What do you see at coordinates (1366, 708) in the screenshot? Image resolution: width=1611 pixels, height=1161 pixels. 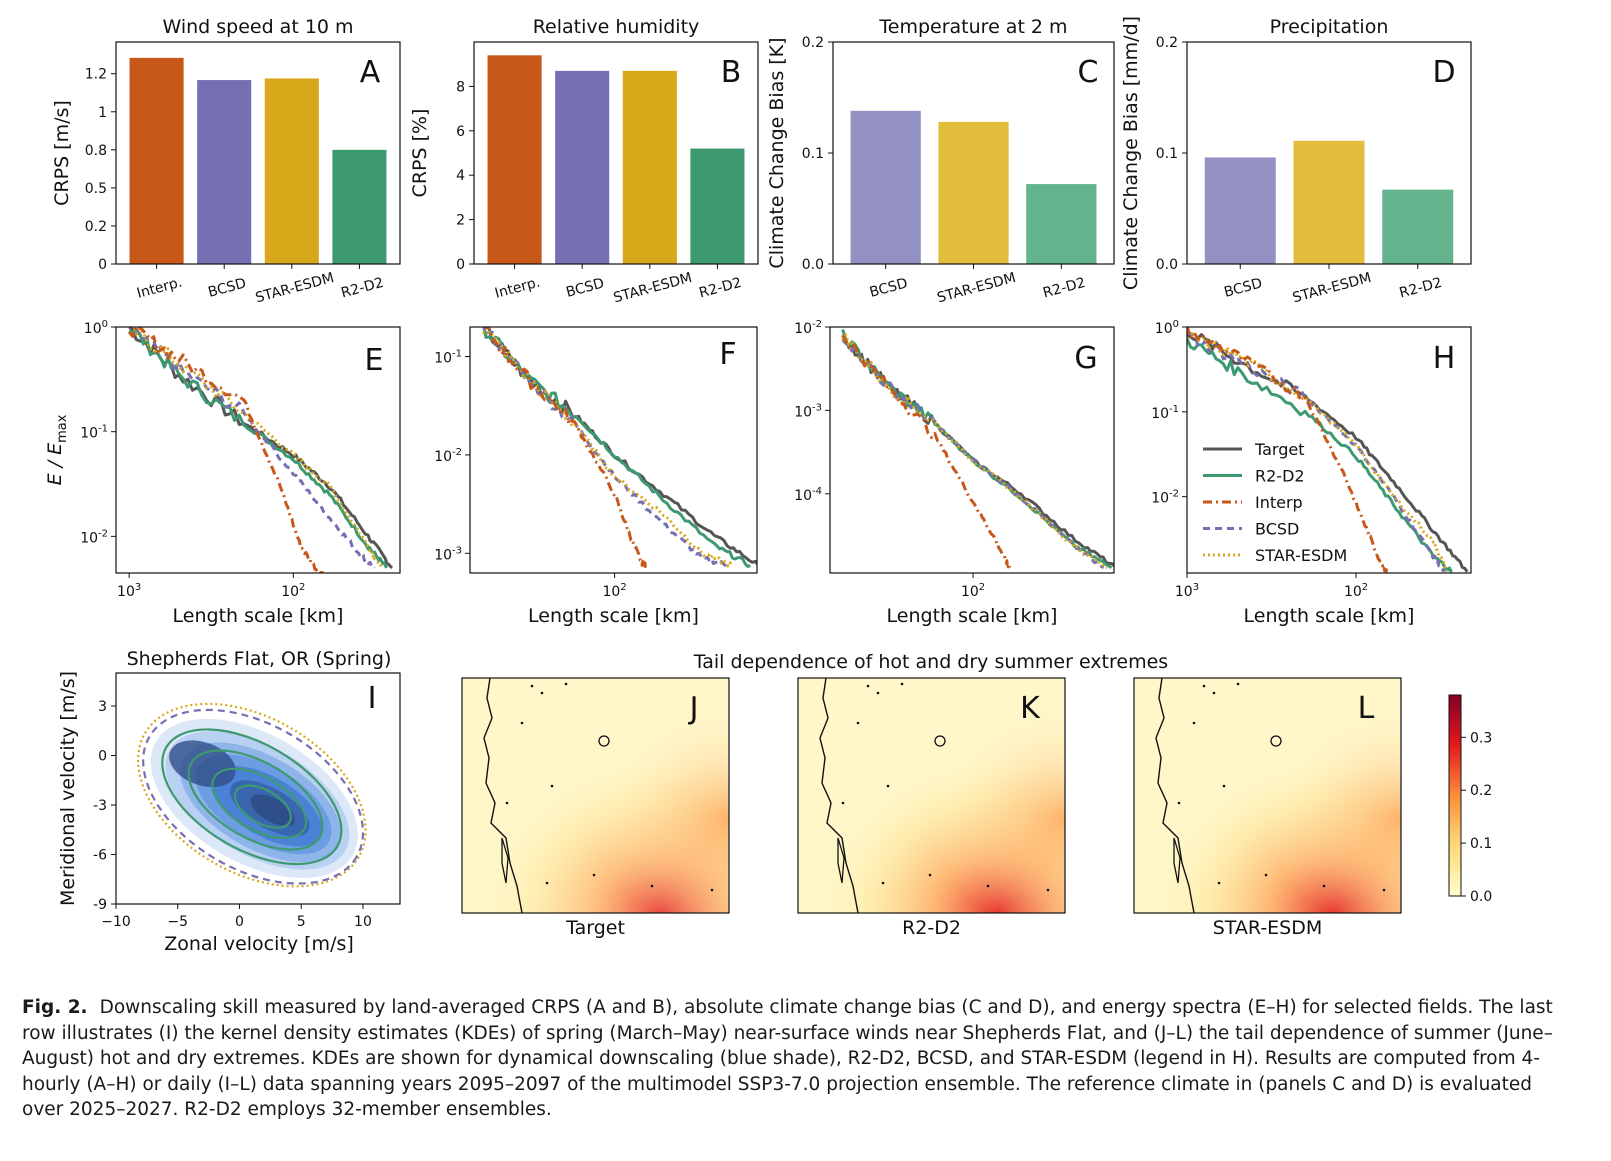 I see `panel-letter: L` at bounding box center [1366, 708].